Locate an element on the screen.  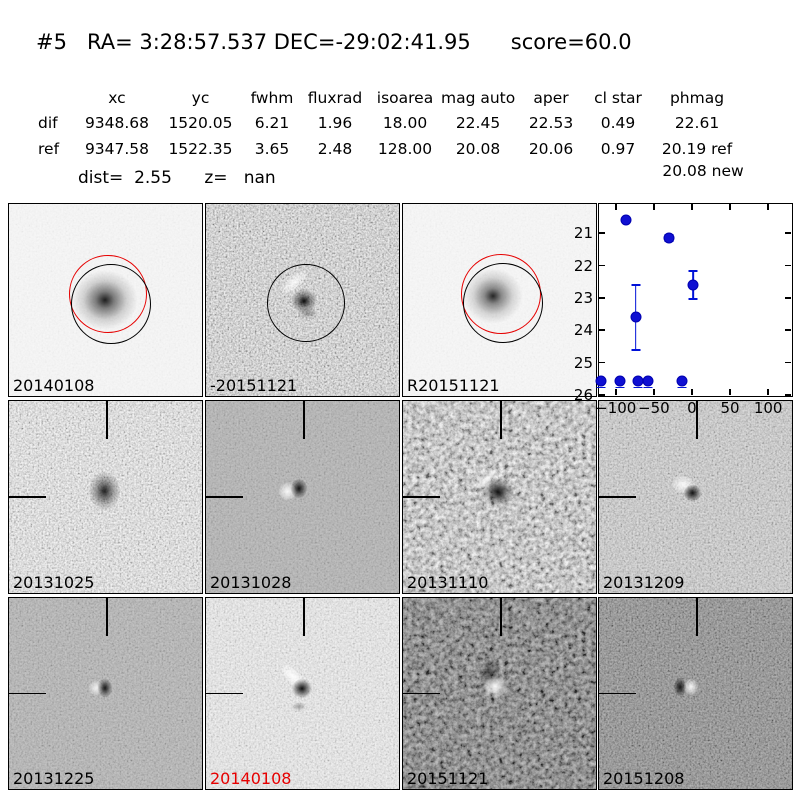
col-header-fluxrad: fluxrad is located at coordinates (335, 98).